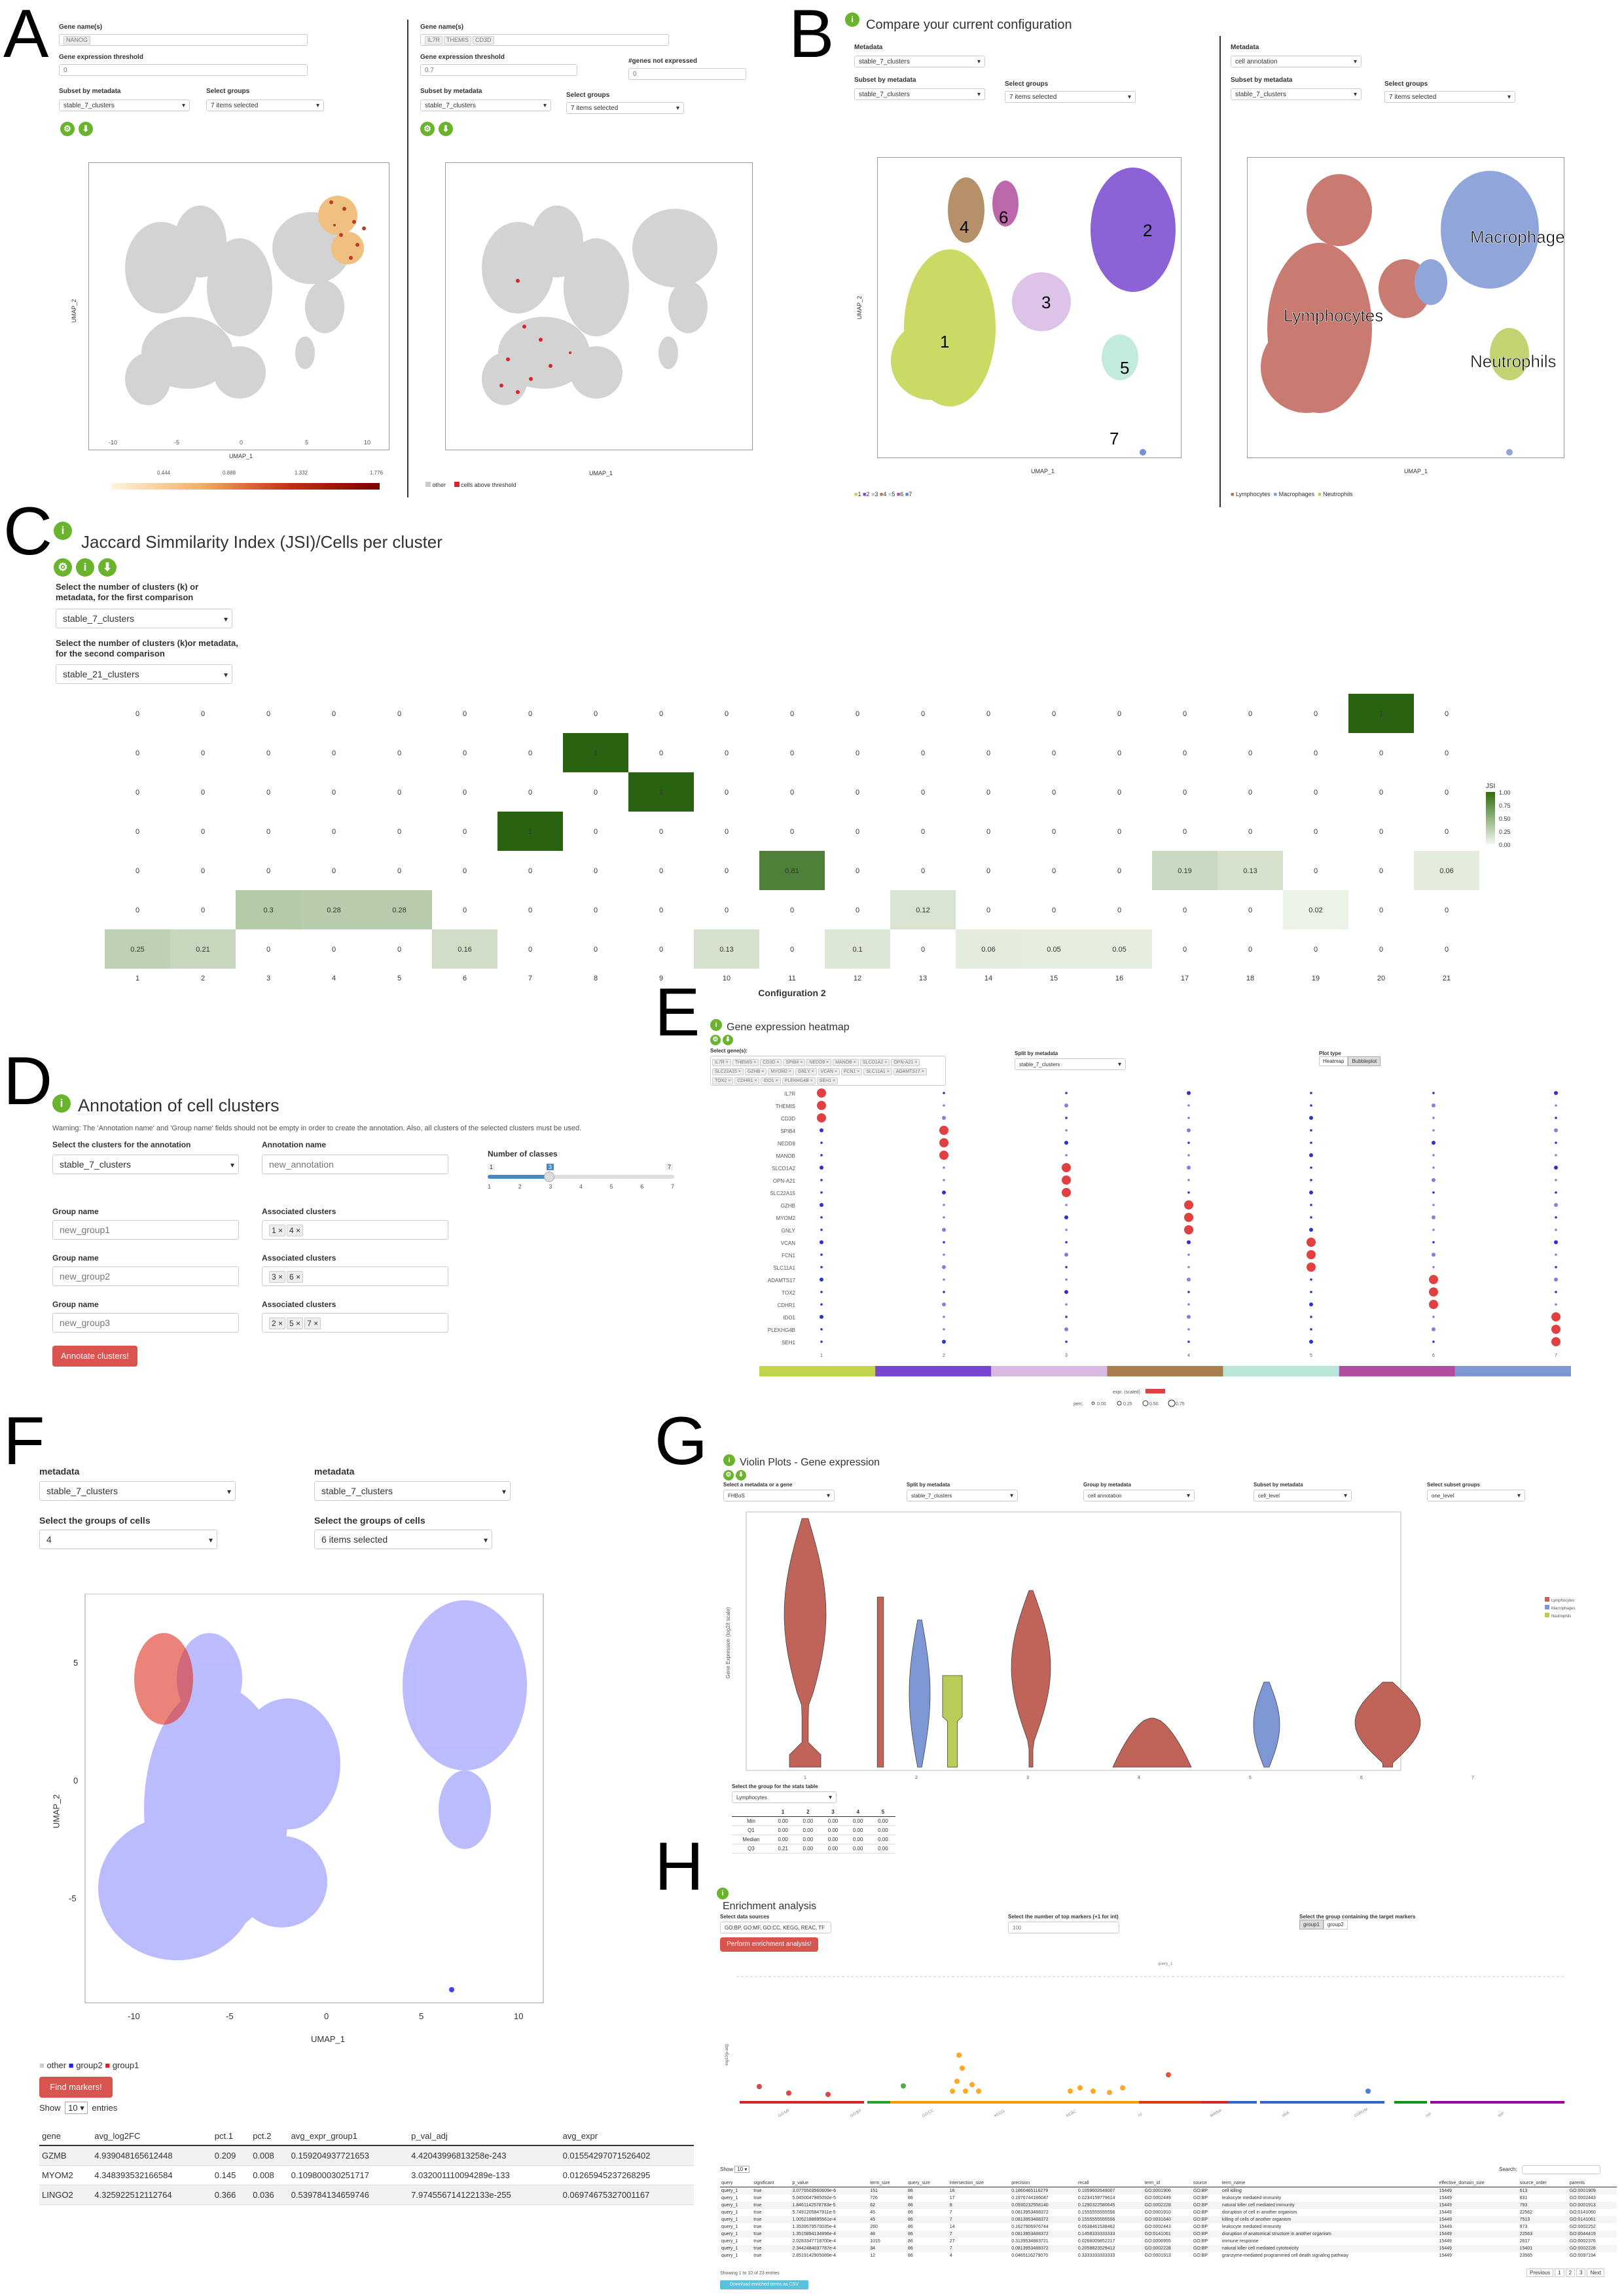 The width and height of the screenshot is (1624, 2296). I want to click on gene-tag: VCAN ×, so click(829, 1071).